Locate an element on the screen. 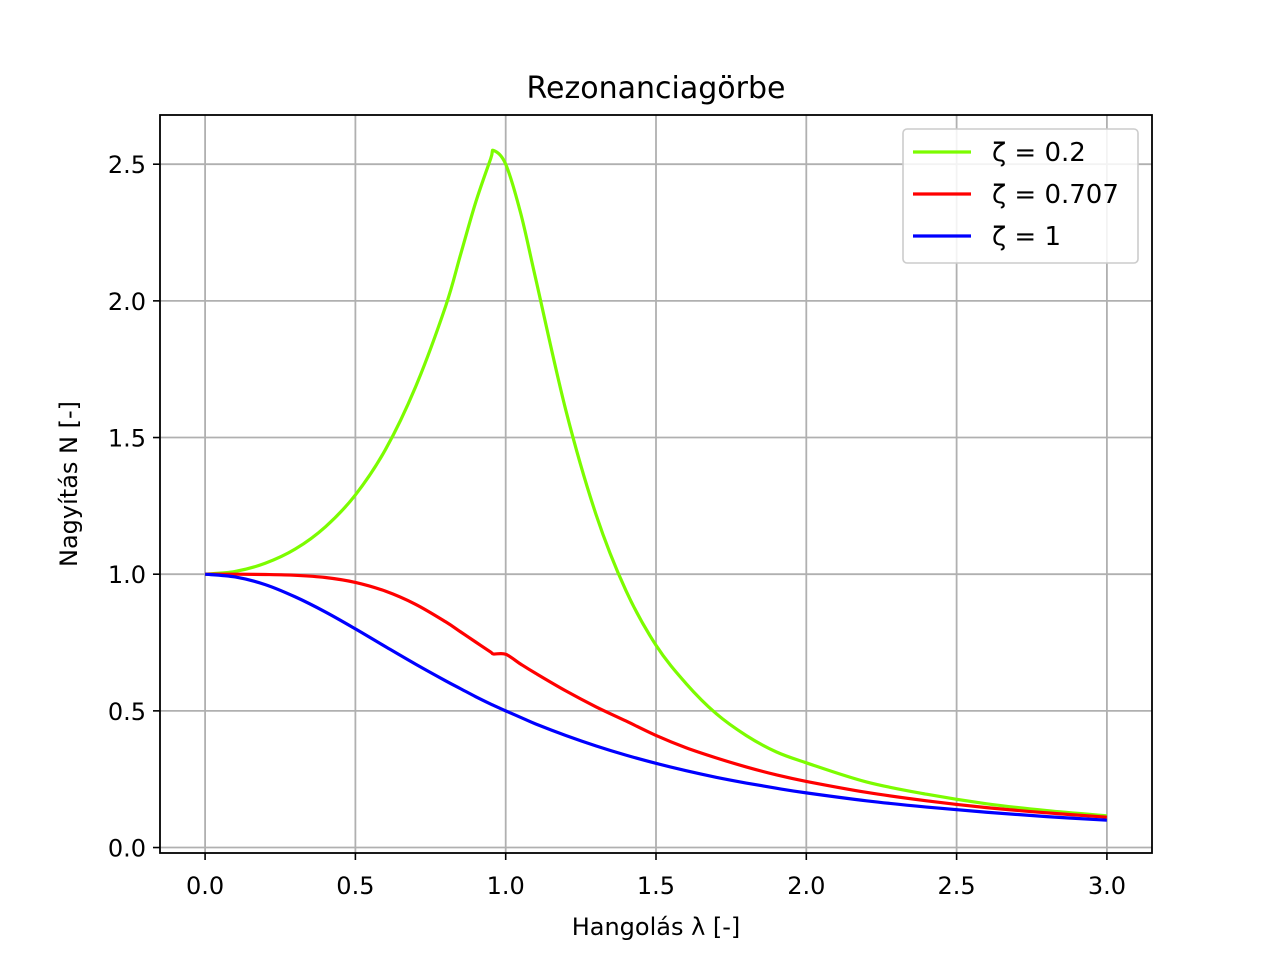  x-axis-ticks: 0.0 0.5 1.0 1.5 2.0 2.5 3.0 is located at coordinates (656, 876).